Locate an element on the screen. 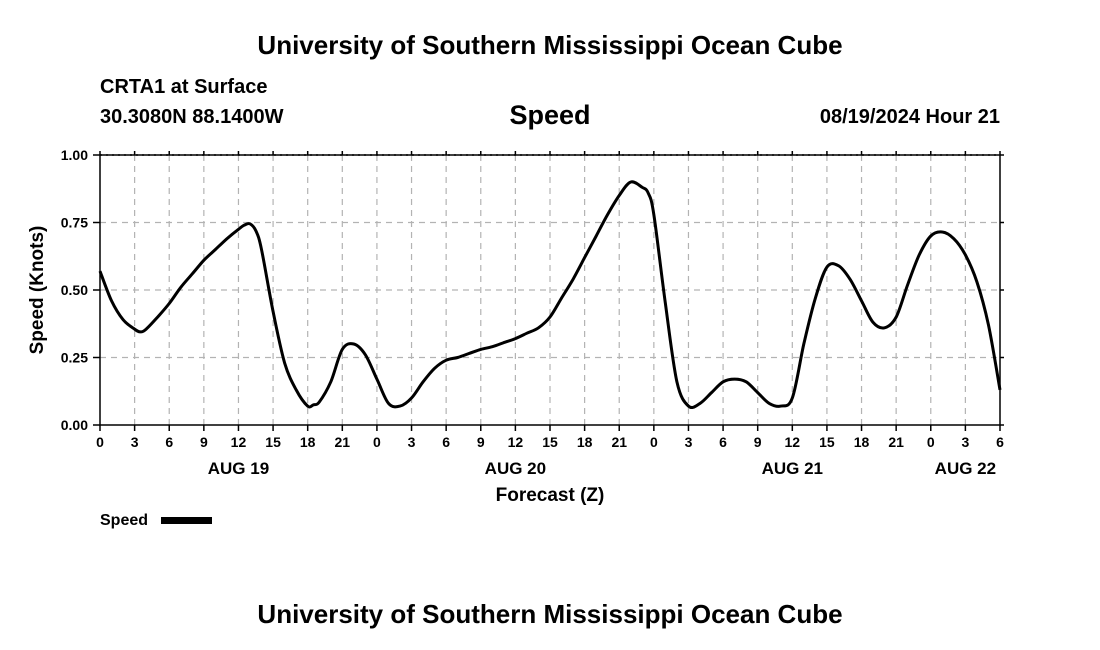 The height and width of the screenshot is (650, 1100). chart-title: Speed is located at coordinates (550, 115).